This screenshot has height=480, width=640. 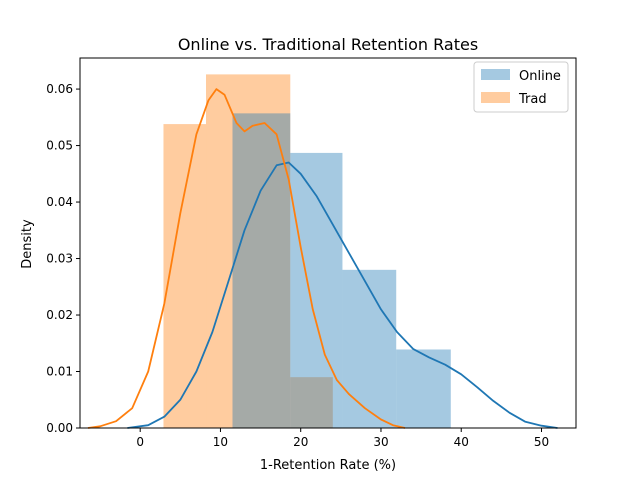 What do you see at coordinates (532, 99) in the screenshot?
I see `legend-label-trad: Trad` at bounding box center [532, 99].